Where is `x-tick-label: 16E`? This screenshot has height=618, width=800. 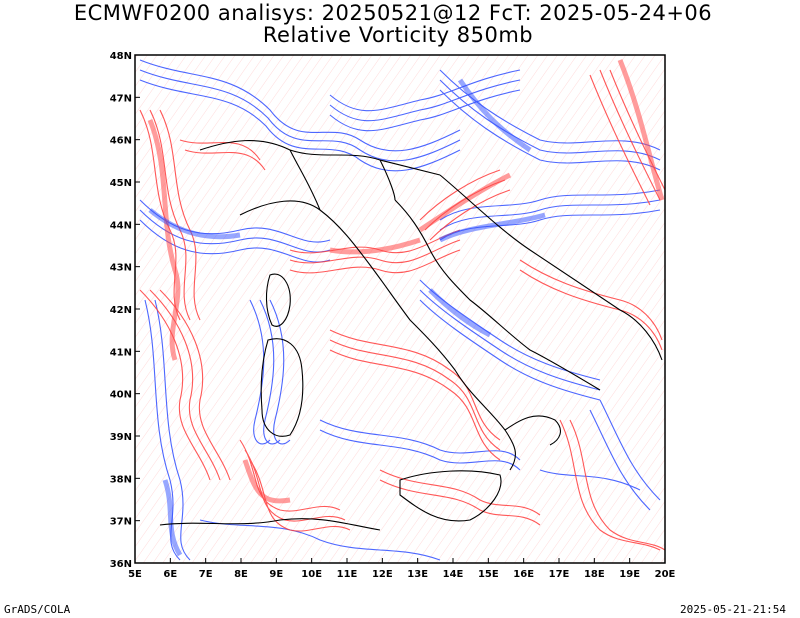 x-tick-label: 16E is located at coordinates (523, 574).